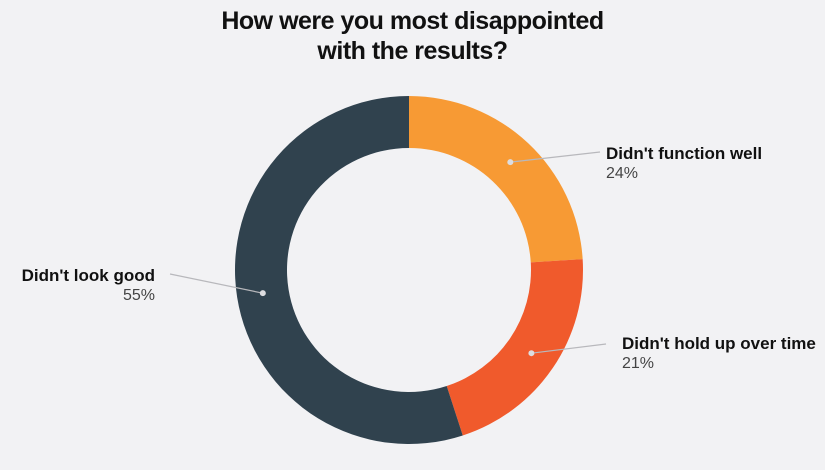 The width and height of the screenshot is (825, 470). What do you see at coordinates (684, 153) in the screenshot?
I see `slice-label-function-well: Didn't function well` at bounding box center [684, 153].